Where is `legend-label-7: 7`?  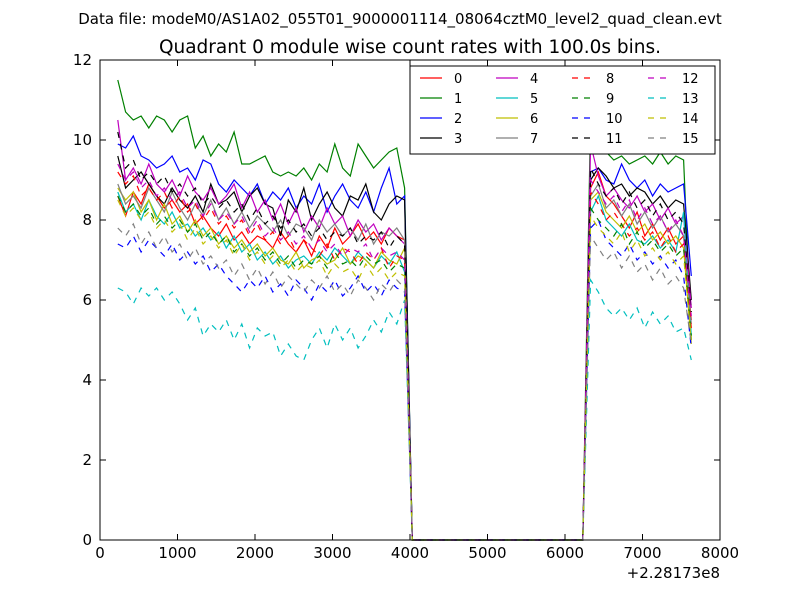
legend-label-7: 7 is located at coordinates (534, 139).